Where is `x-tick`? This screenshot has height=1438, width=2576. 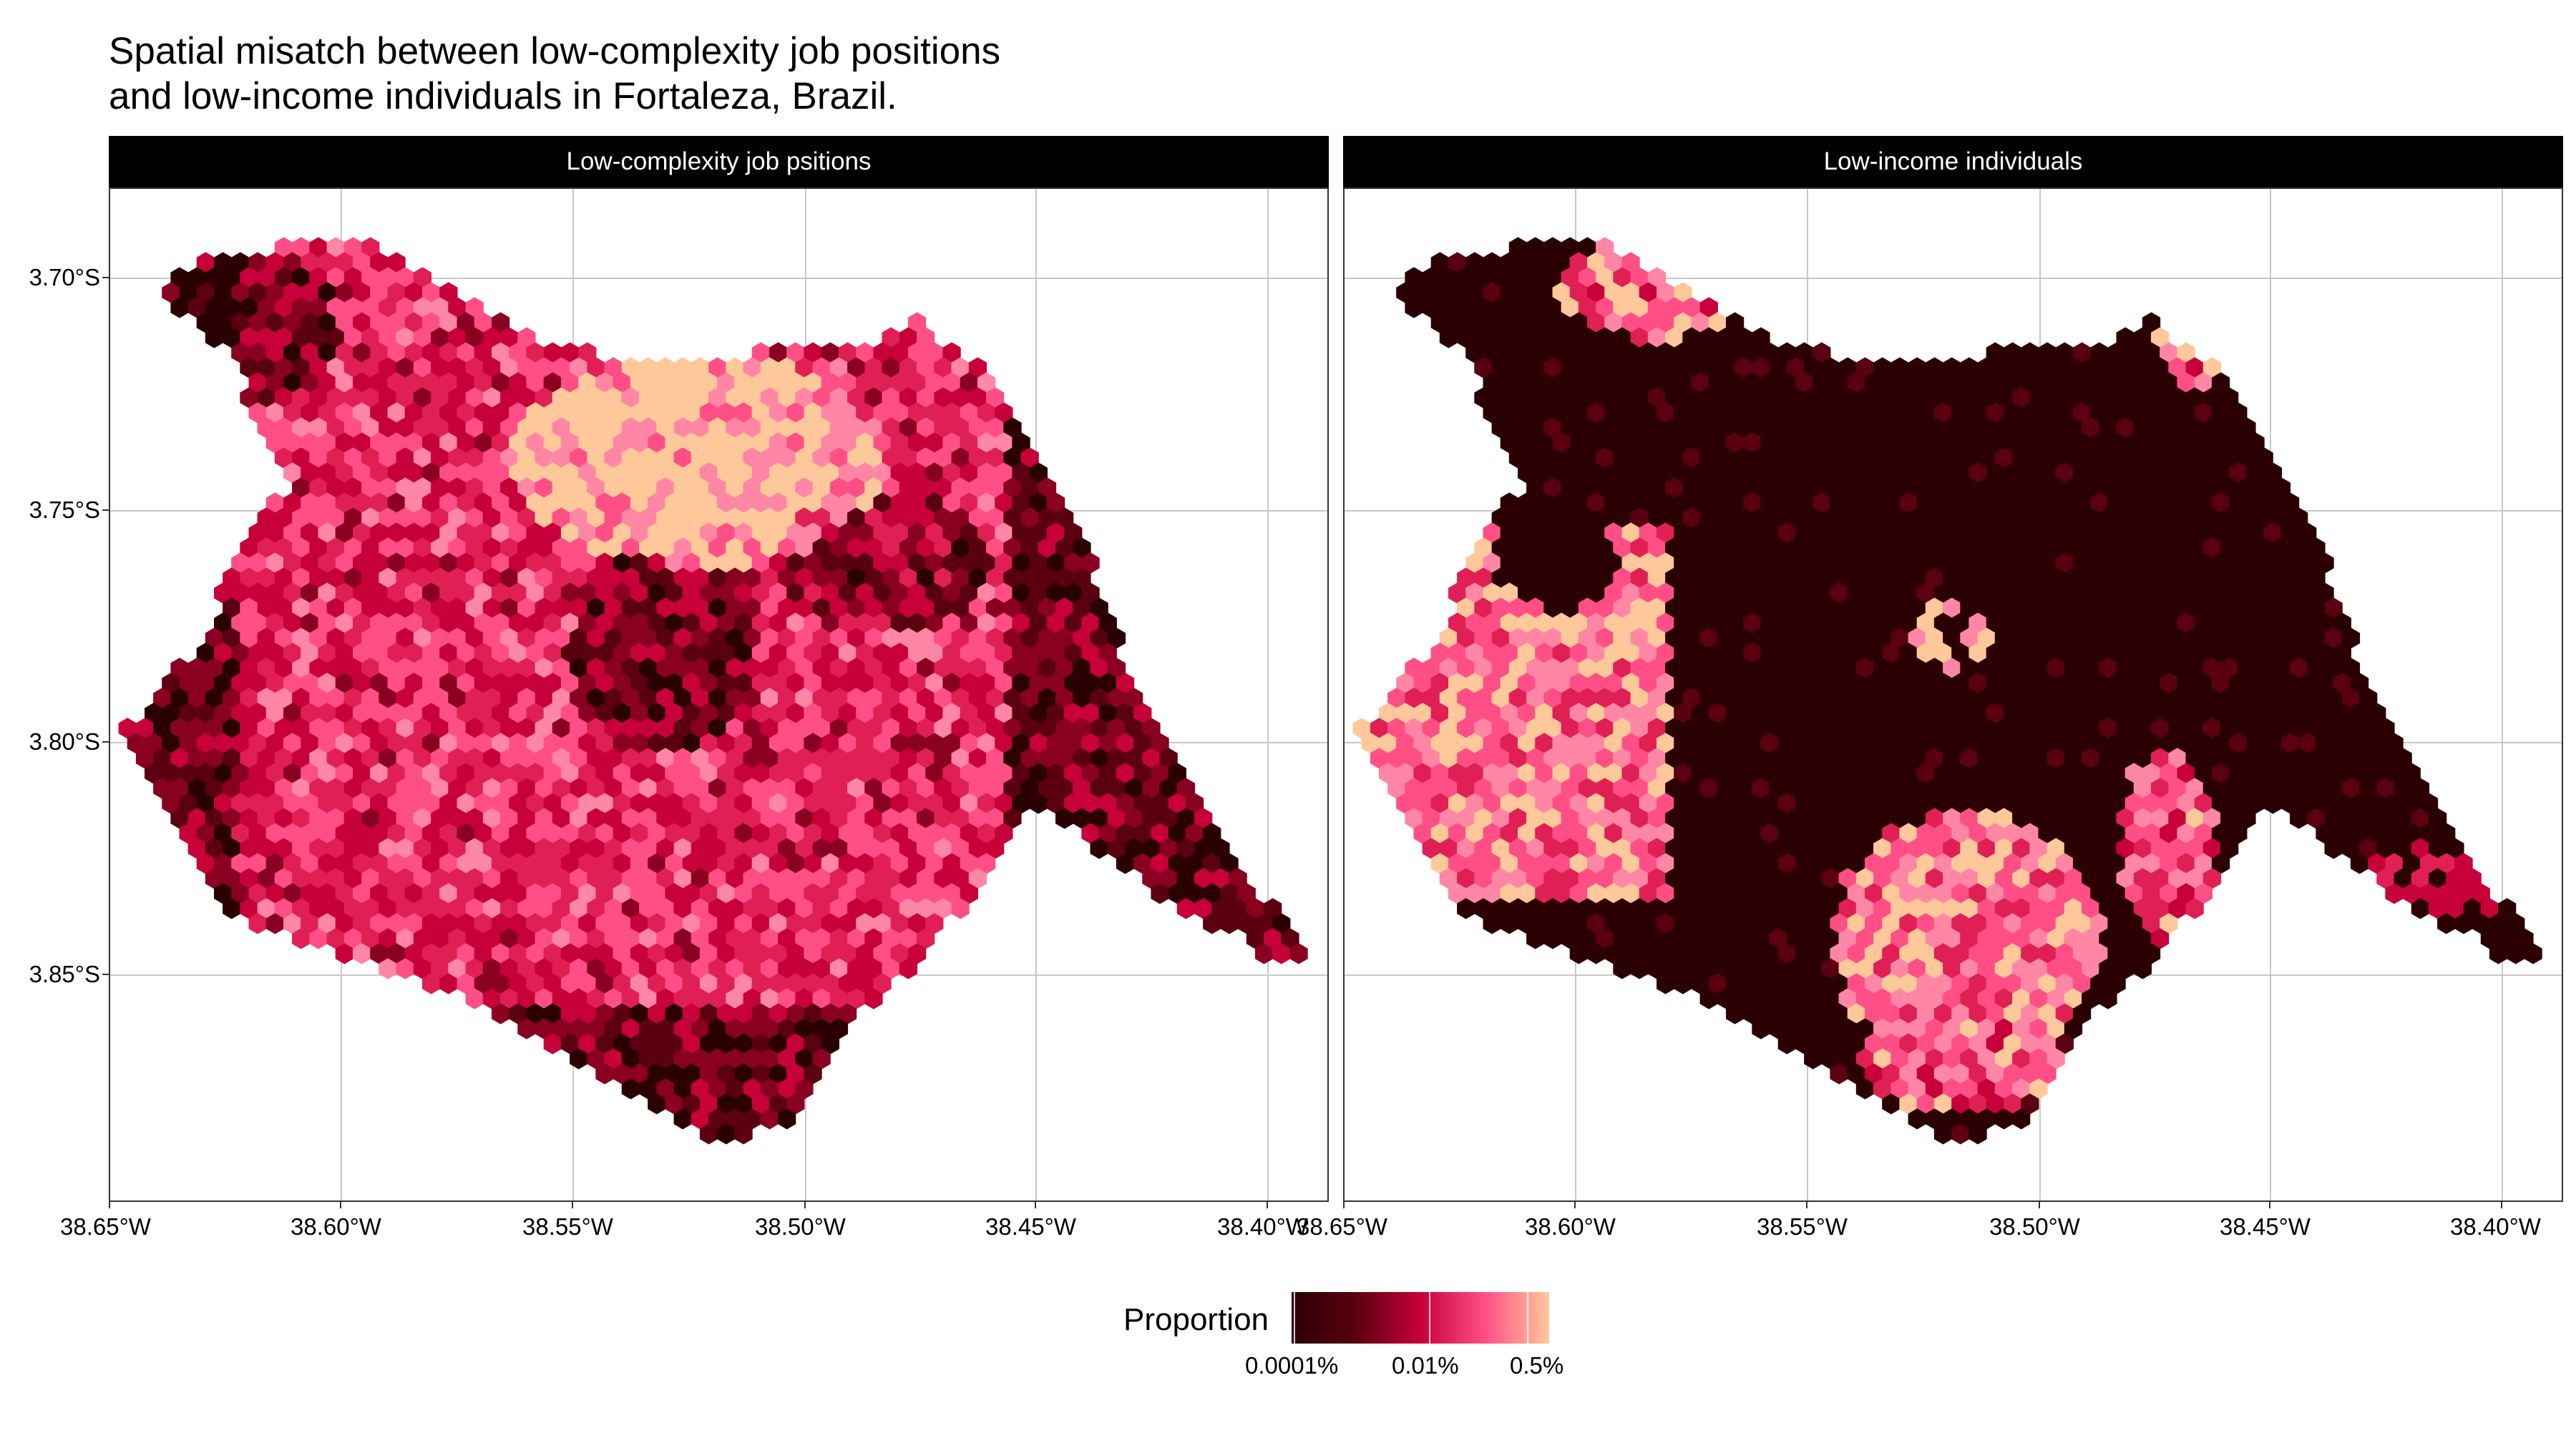 x-tick is located at coordinates (1344, 1205).